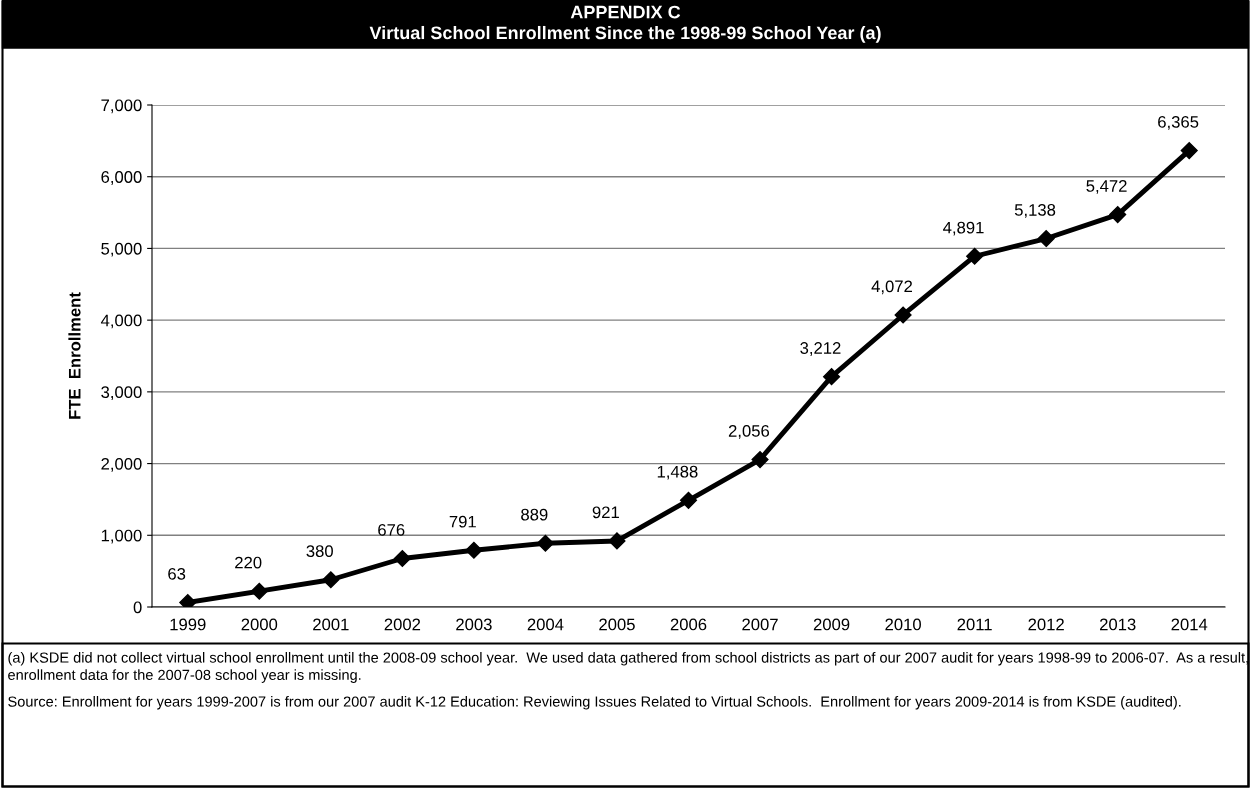  Describe the element at coordinates (903, 624) in the screenshot. I see `x-tick-label: 2010` at that location.